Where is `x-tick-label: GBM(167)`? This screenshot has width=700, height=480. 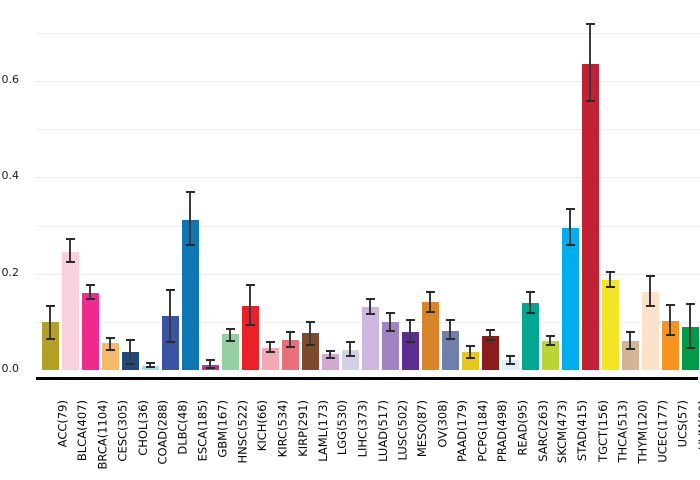 x-tick-label: GBM(167) is located at coordinates (222, 429).